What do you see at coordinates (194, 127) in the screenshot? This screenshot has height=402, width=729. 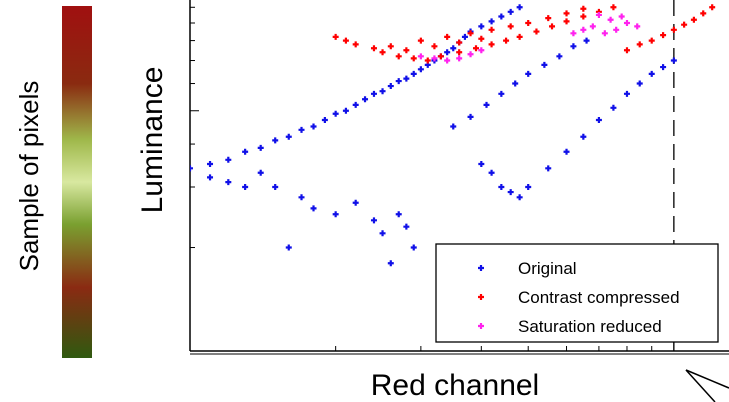 I see `y-axis-ticks` at bounding box center [194, 127].